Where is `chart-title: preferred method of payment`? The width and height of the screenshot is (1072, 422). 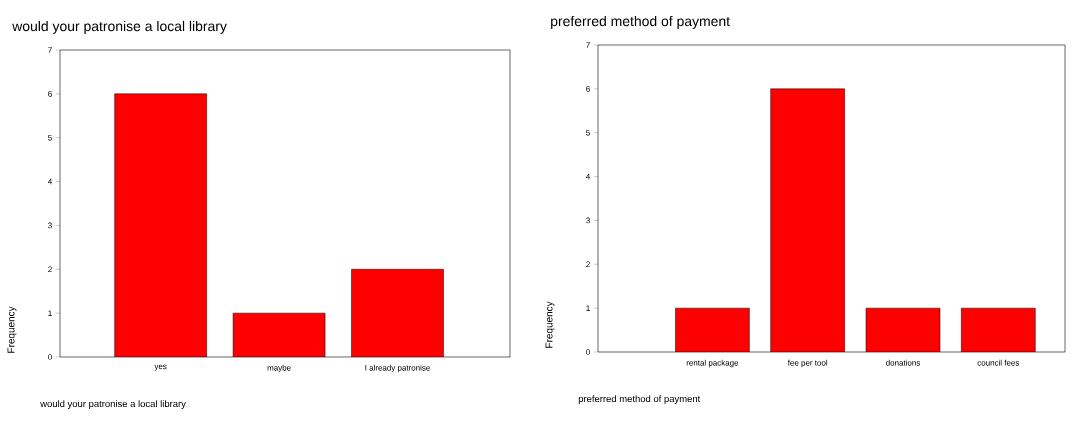
chart-title: preferred method of payment is located at coordinates (640, 22).